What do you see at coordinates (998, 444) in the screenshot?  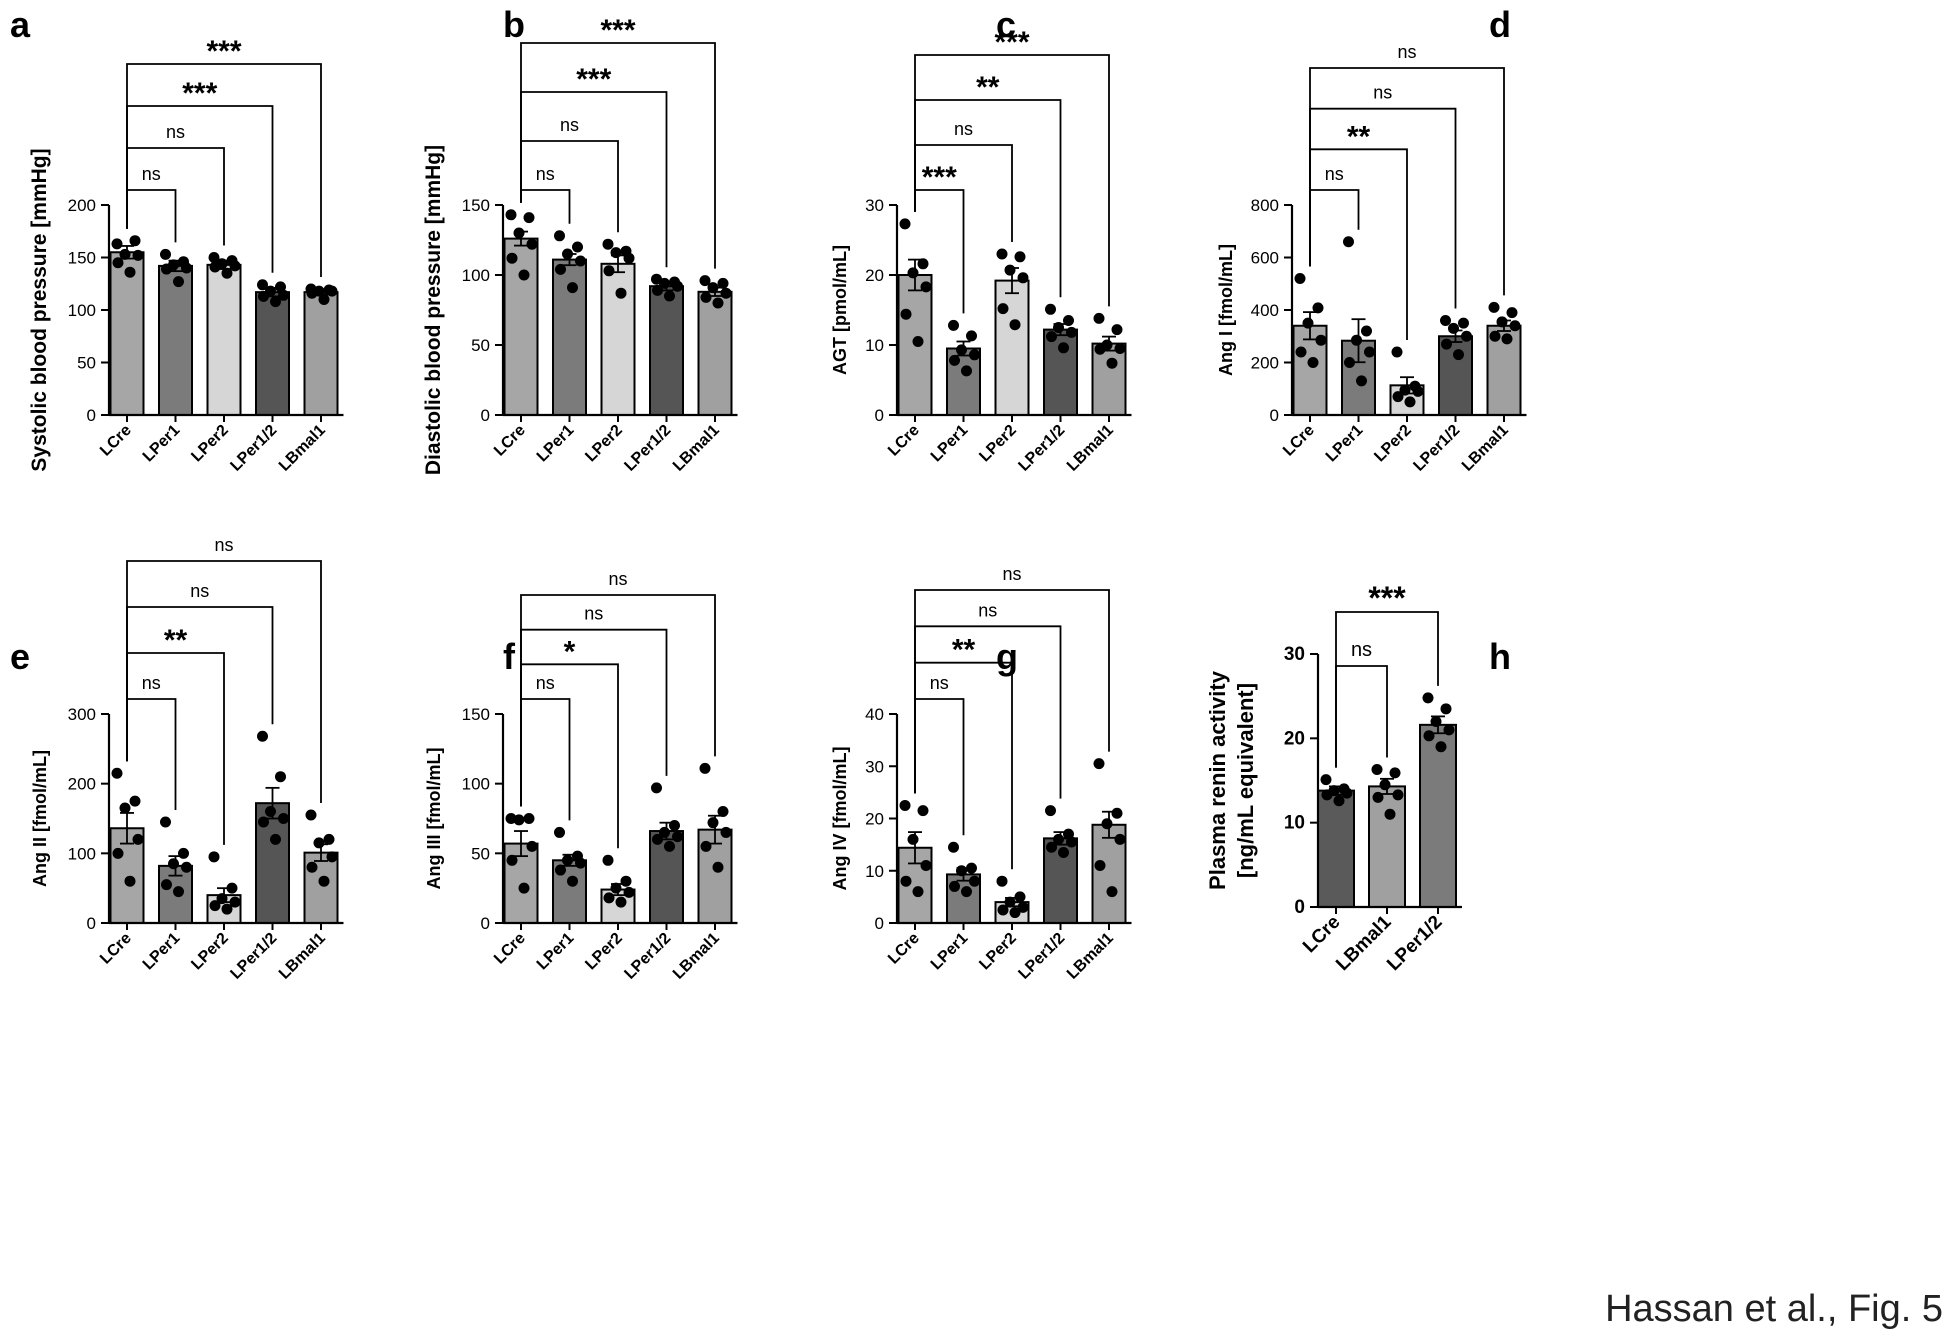 I see `category-label-c-2: LPer2` at bounding box center [998, 444].